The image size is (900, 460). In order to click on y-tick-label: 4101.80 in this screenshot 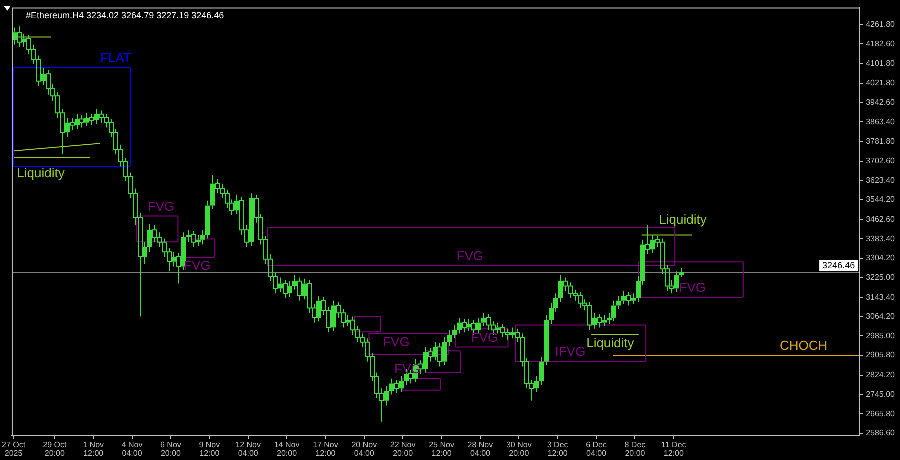, I will do `click(881, 63)`.